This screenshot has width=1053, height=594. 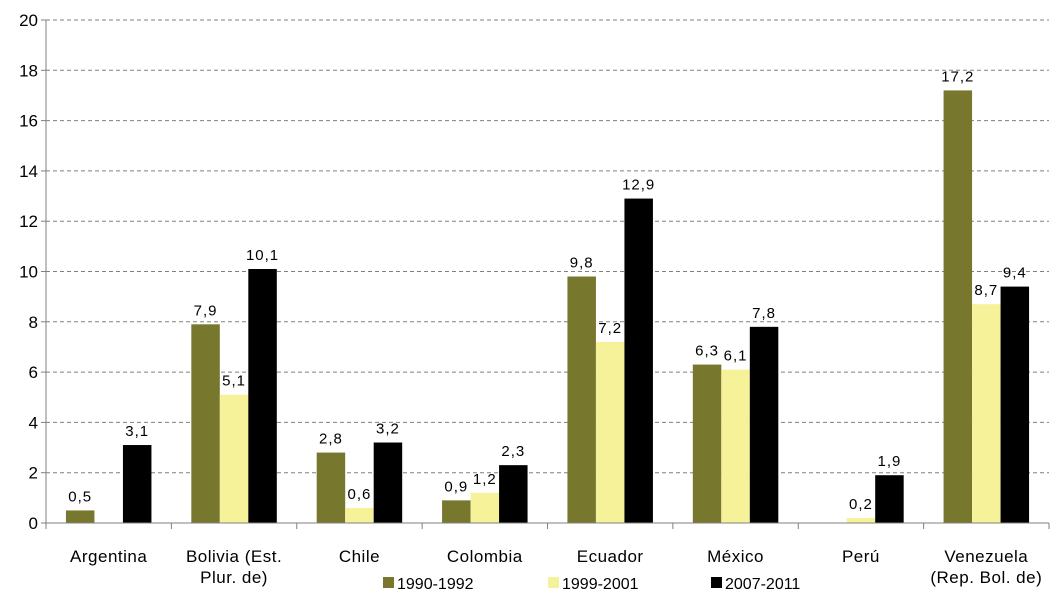 I want to click on data-label: 9,8, so click(x=582, y=263).